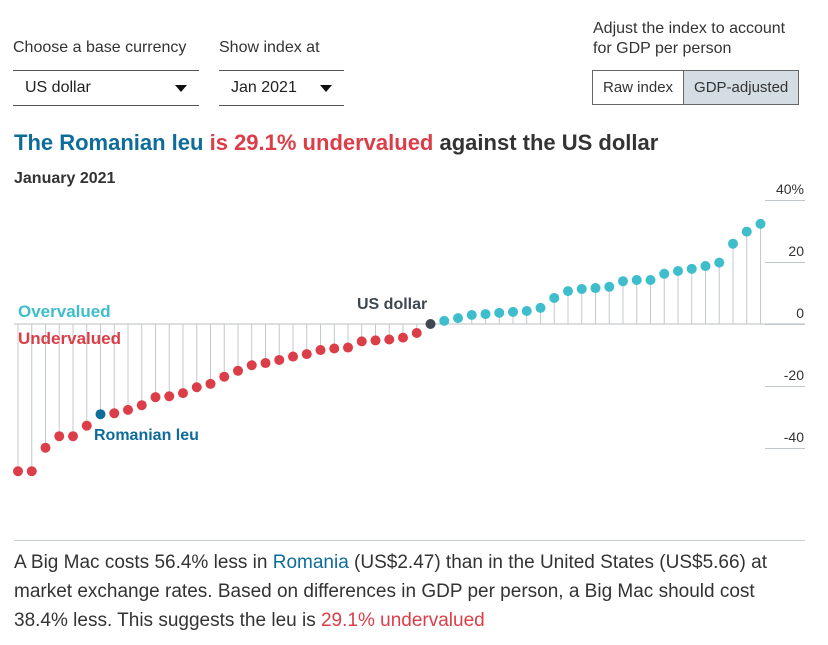 The width and height of the screenshot is (828, 645). I want to click on index-mode-toggle: Raw index GDP-adjusted, so click(696, 87).